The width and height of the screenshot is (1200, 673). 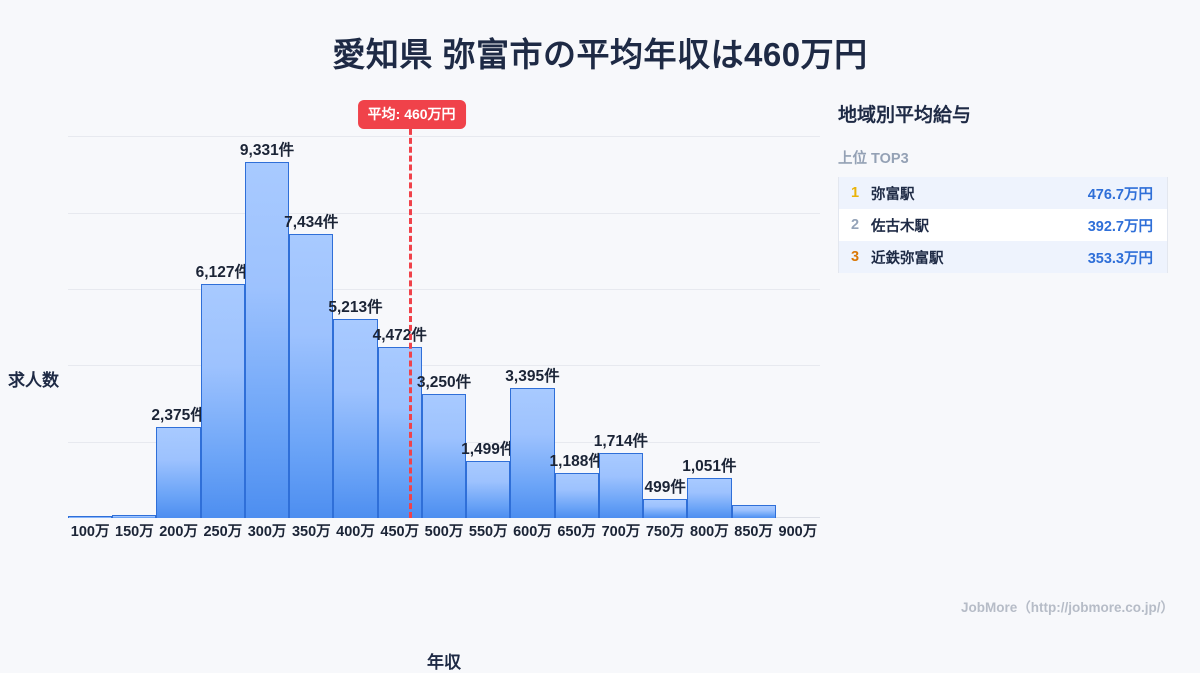 What do you see at coordinates (576, 461) in the screenshot?
I see `bar-value-label: 1,188件` at bounding box center [576, 461].